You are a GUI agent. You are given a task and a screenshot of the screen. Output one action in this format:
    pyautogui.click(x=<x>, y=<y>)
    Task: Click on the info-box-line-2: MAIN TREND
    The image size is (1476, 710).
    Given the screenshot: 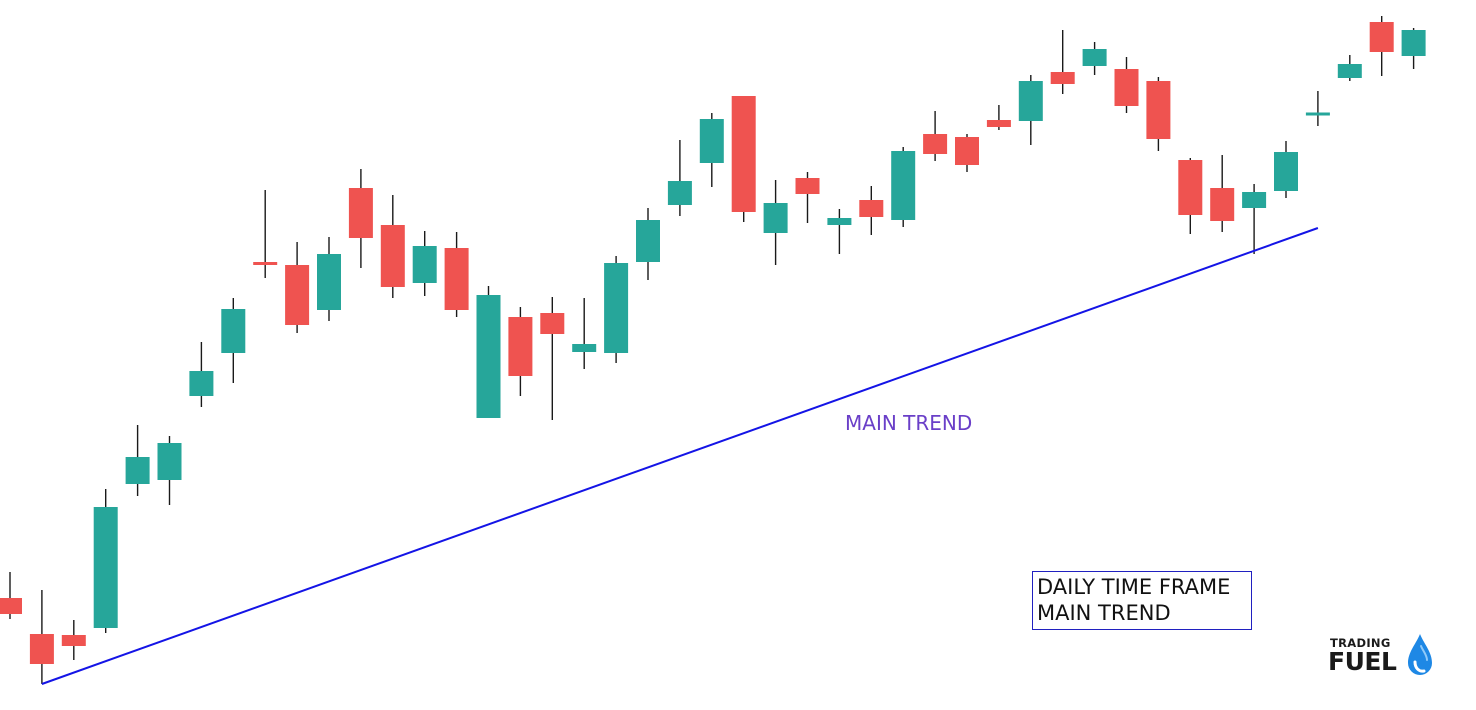 What is the action you would take?
    pyautogui.click(x=1104, y=613)
    